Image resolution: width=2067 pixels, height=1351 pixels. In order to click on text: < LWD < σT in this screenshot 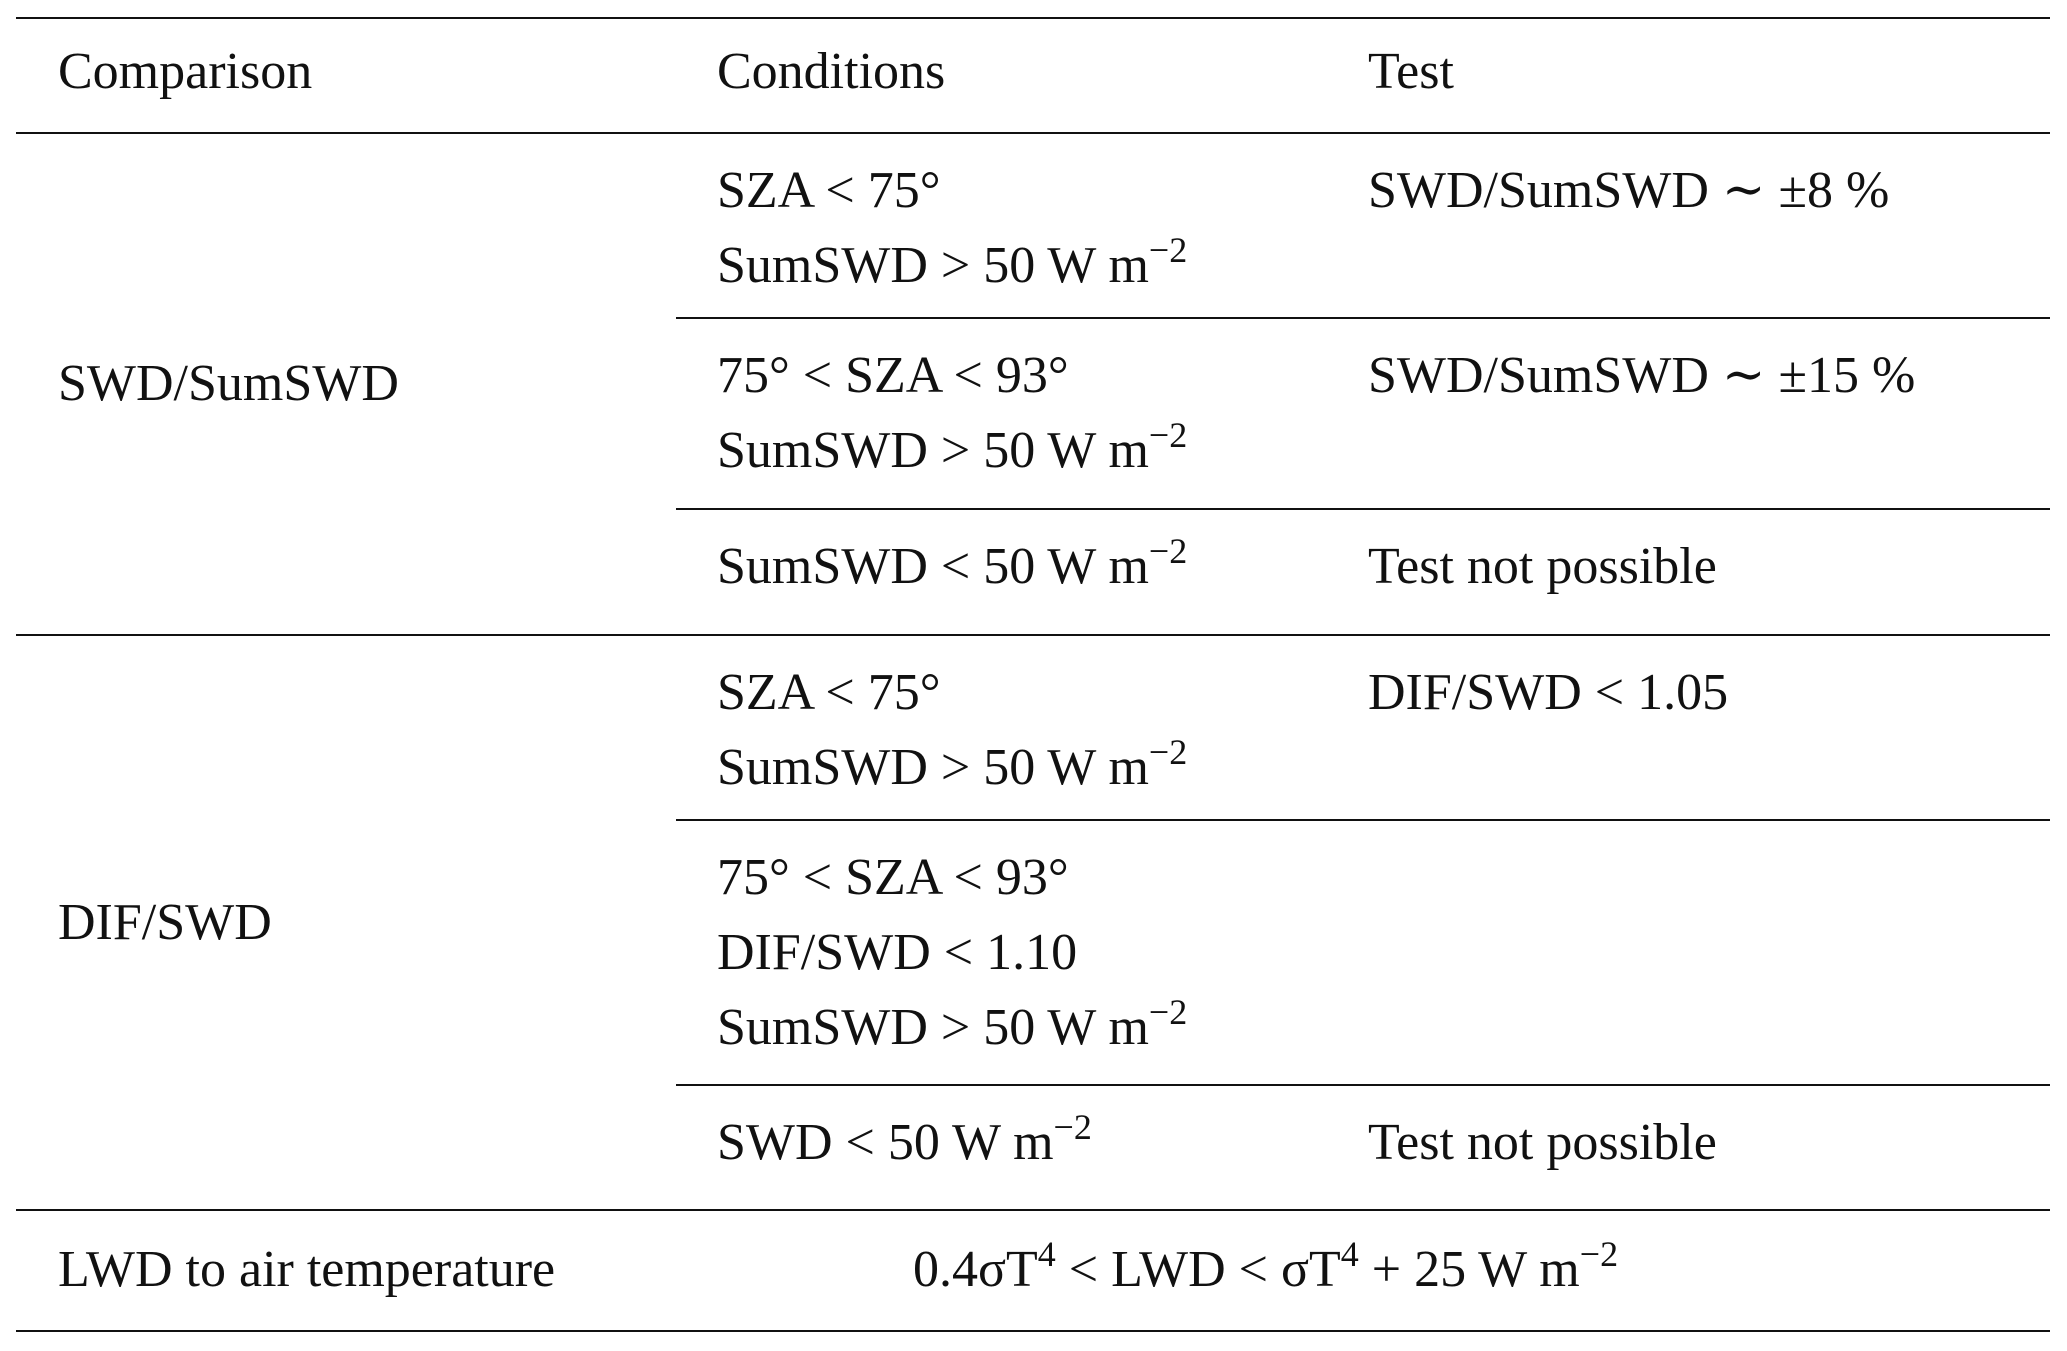, I will do `click(1198, 1269)`.